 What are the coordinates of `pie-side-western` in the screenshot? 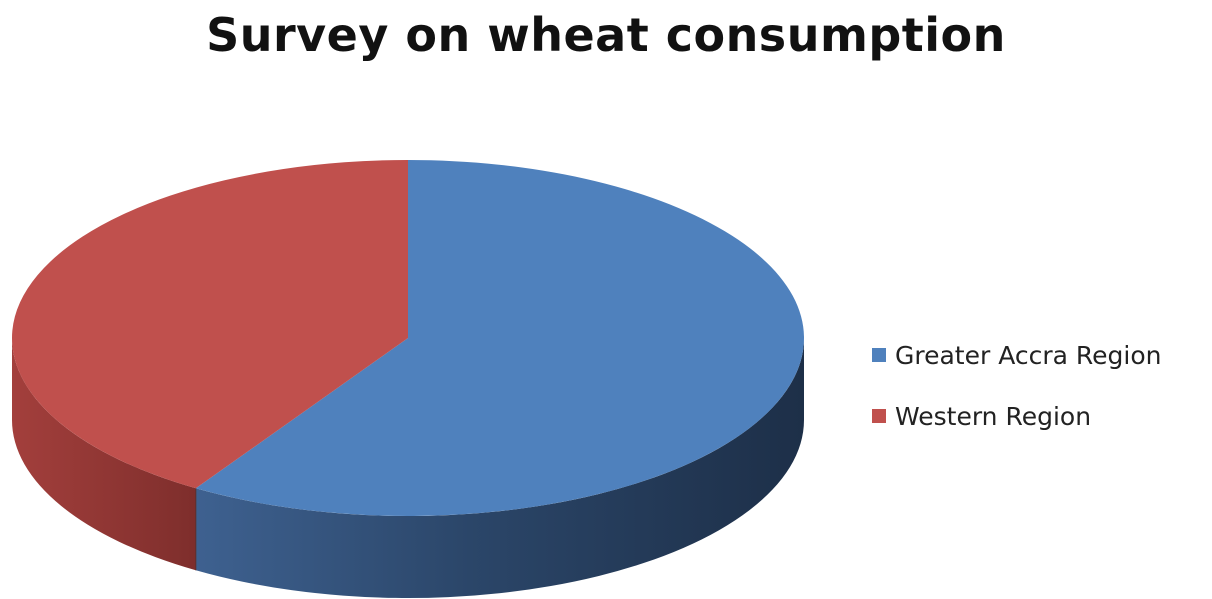 It's located at (104, 454).